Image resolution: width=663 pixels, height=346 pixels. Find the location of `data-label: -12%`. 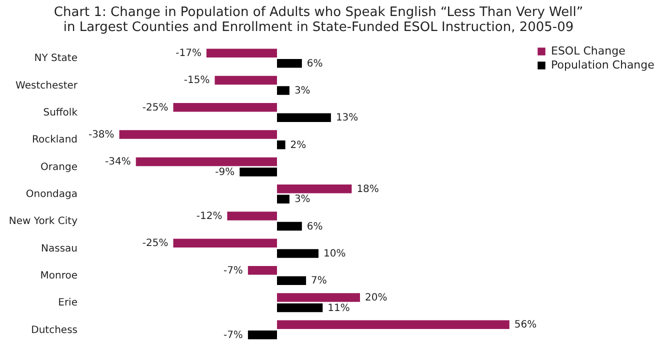

data-label: -12% is located at coordinates (209, 216).